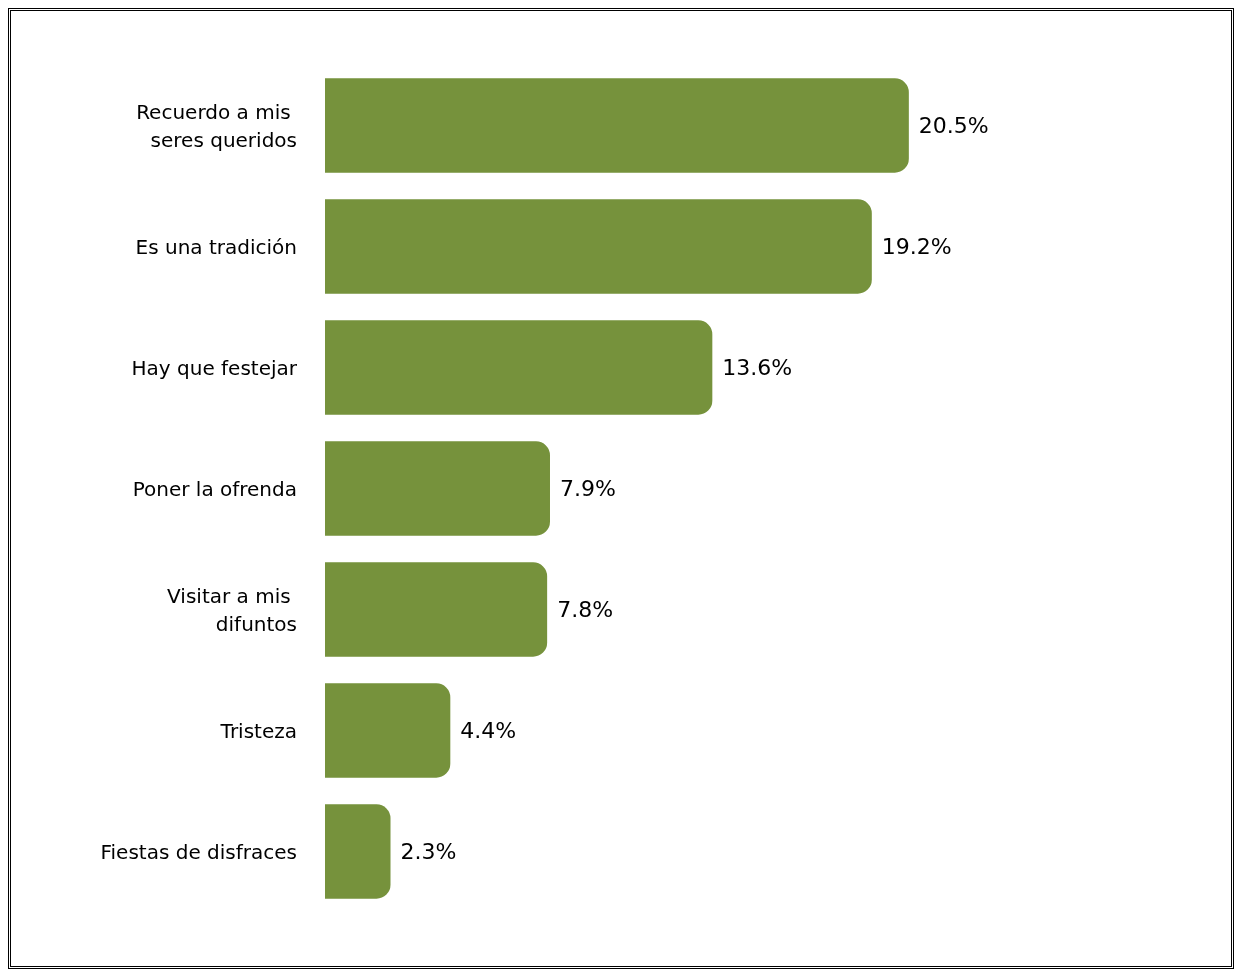  I want to click on y-tick-label: Poner la ofrenda, so click(214, 488).